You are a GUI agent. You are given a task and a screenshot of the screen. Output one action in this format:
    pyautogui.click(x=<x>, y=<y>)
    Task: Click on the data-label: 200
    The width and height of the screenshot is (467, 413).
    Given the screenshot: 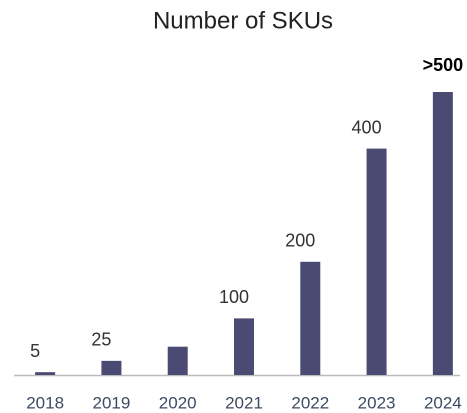 What is the action you would take?
    pyautogui.click(x=300, y=241)
    